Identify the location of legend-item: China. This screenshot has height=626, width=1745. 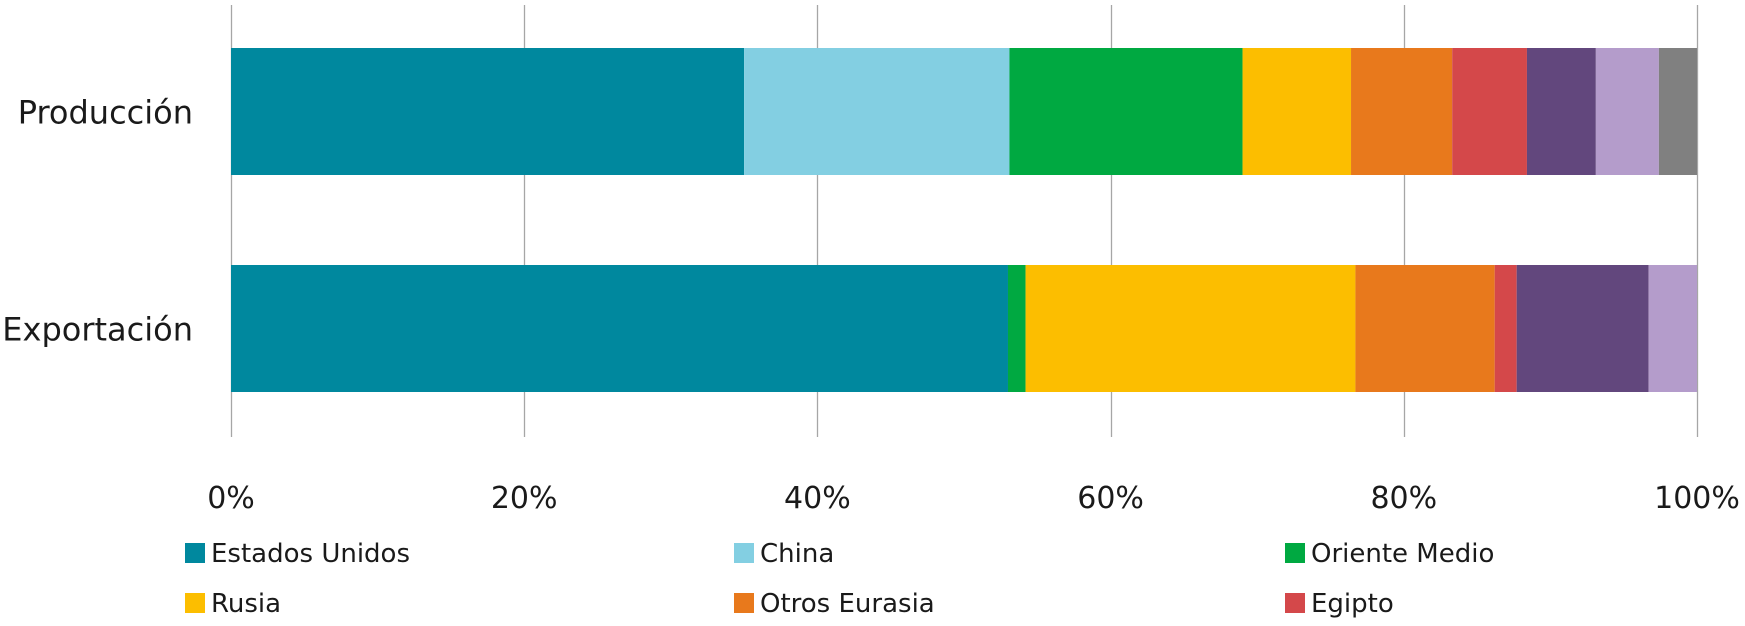
(784, 554).